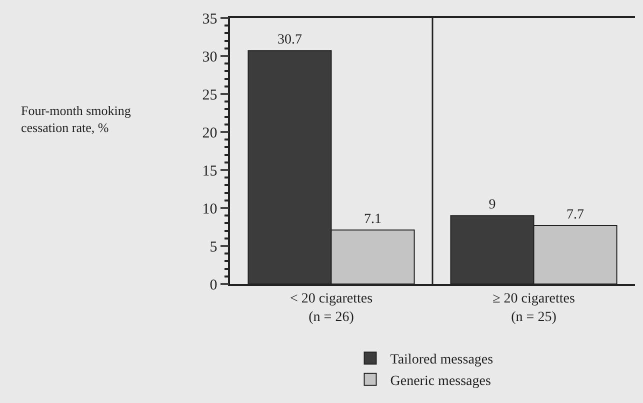 The width and height of the screenshot is (643, 403). Describe the element at coordinates (214, 285) in the screenshot. I see `y-tick-label: 0` at that location.